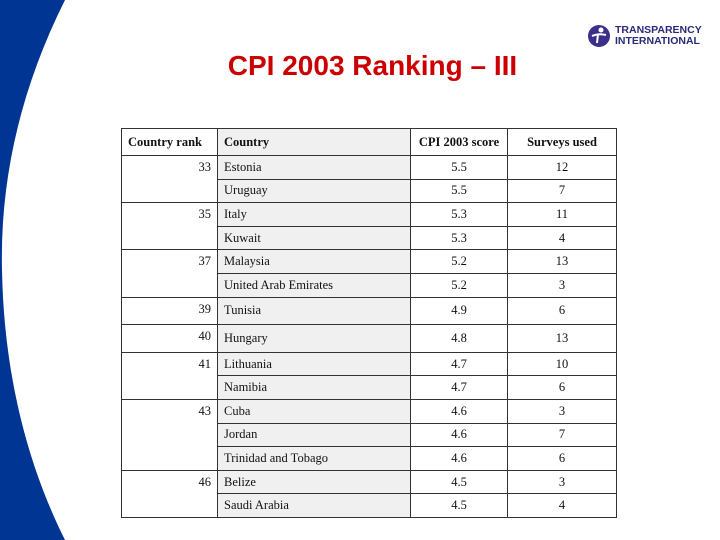 The image size is (720, 540). I want to click on country-cell: Uruguay, so click(314, 191).